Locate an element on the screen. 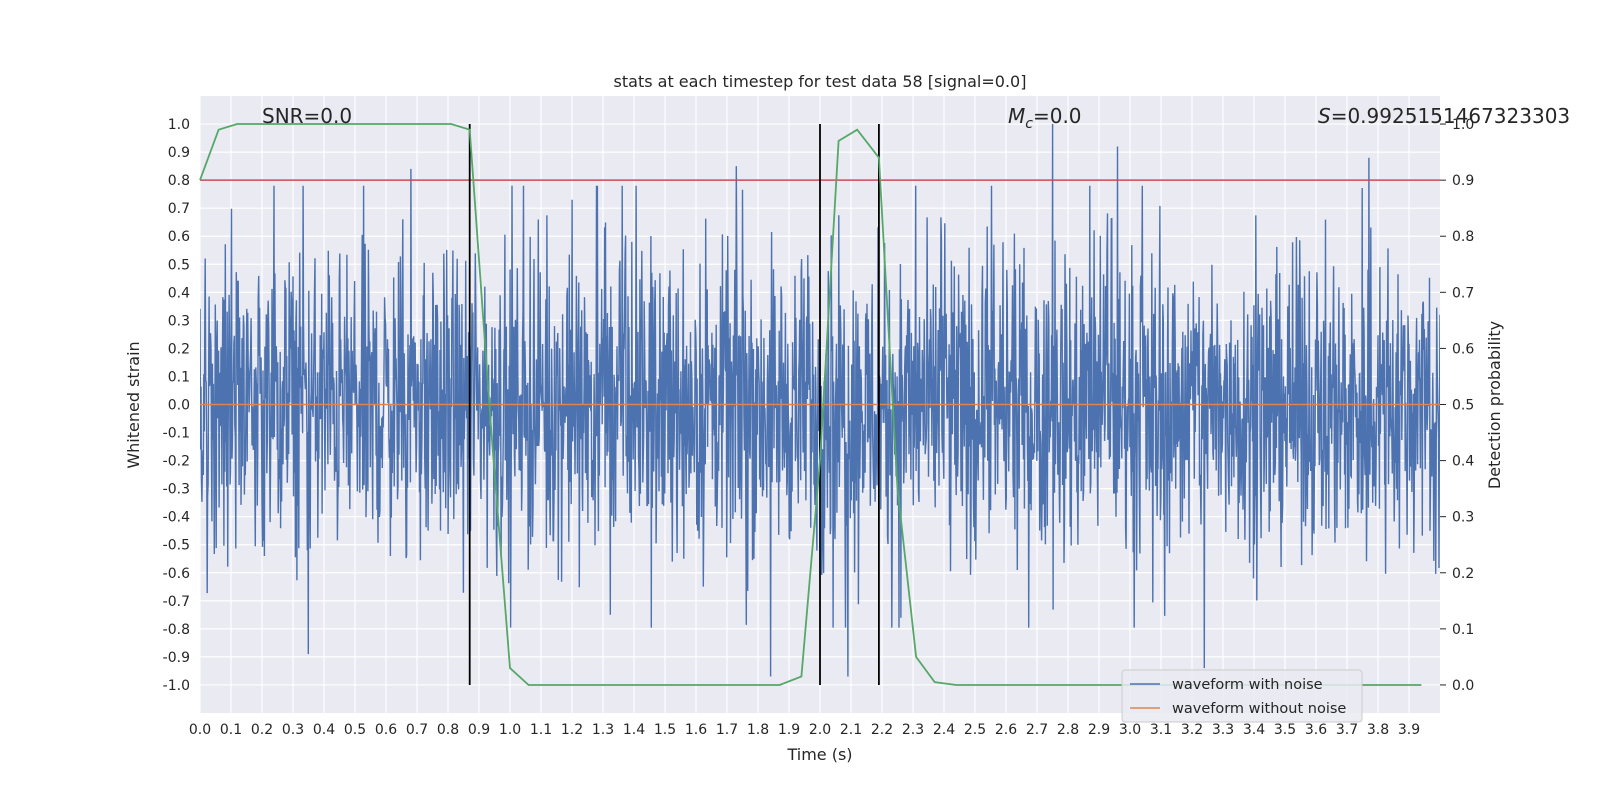 This screenshot has width=1600, height=800. y-axis-label: Whitened strain is located at coordinates (133, 404).